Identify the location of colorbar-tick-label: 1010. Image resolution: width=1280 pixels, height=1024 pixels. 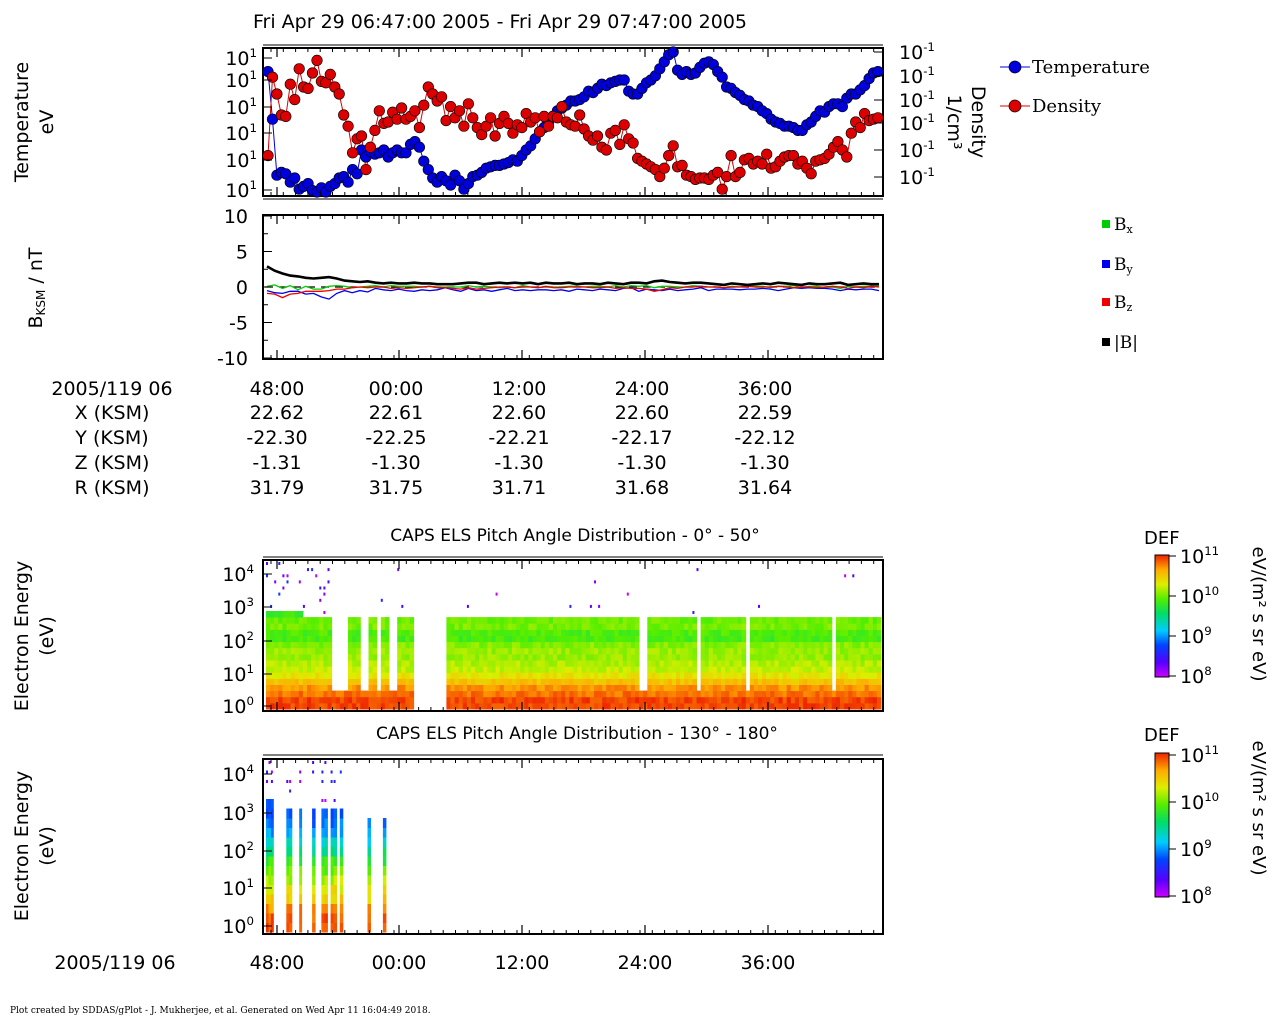
(1199, 802).